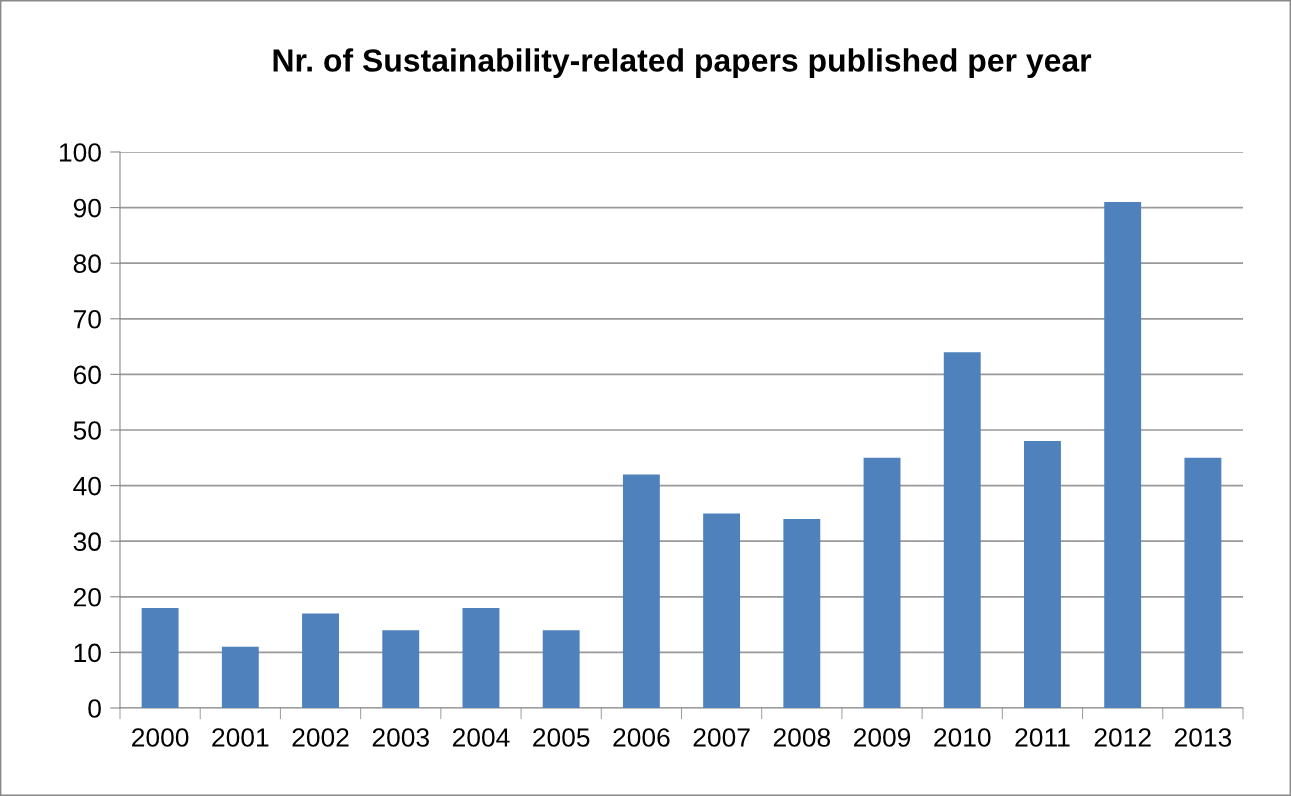 The image size is (1291, 796). I want to click on y-tick-label: 30, so click(87, 542).